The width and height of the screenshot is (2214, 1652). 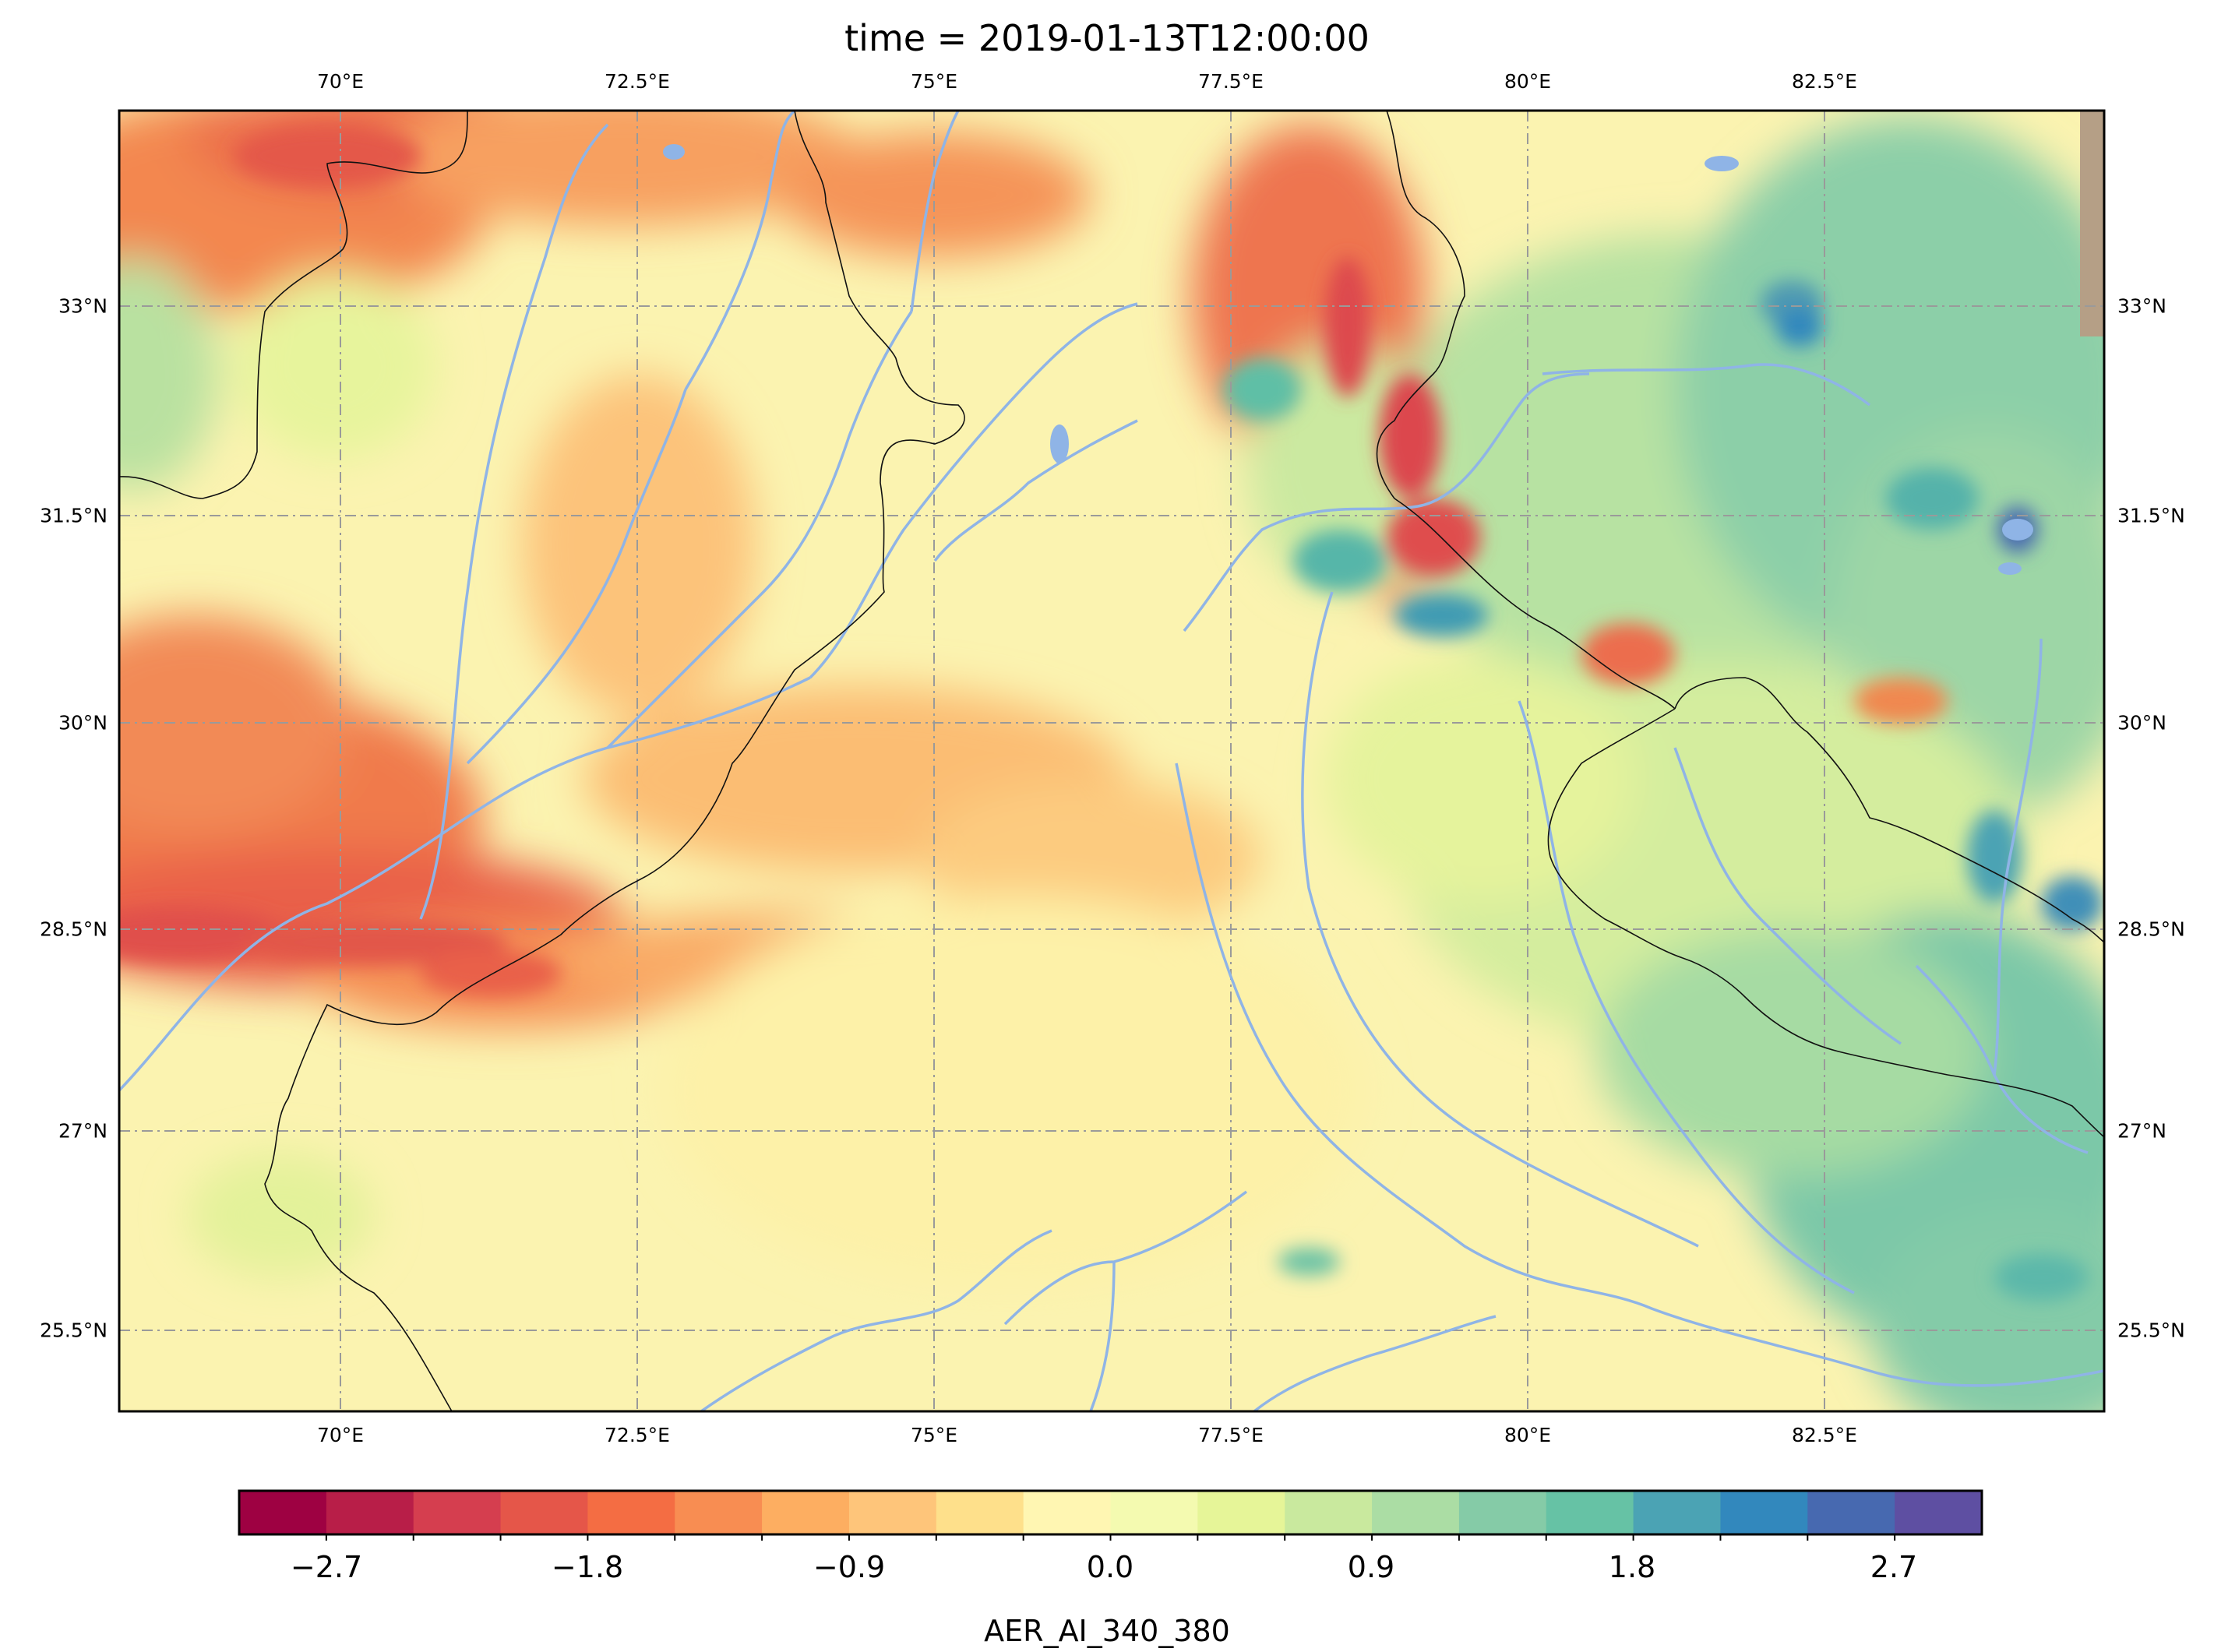 I want to click on lat-tick-left: 30°N, so click(x=83, y=722).